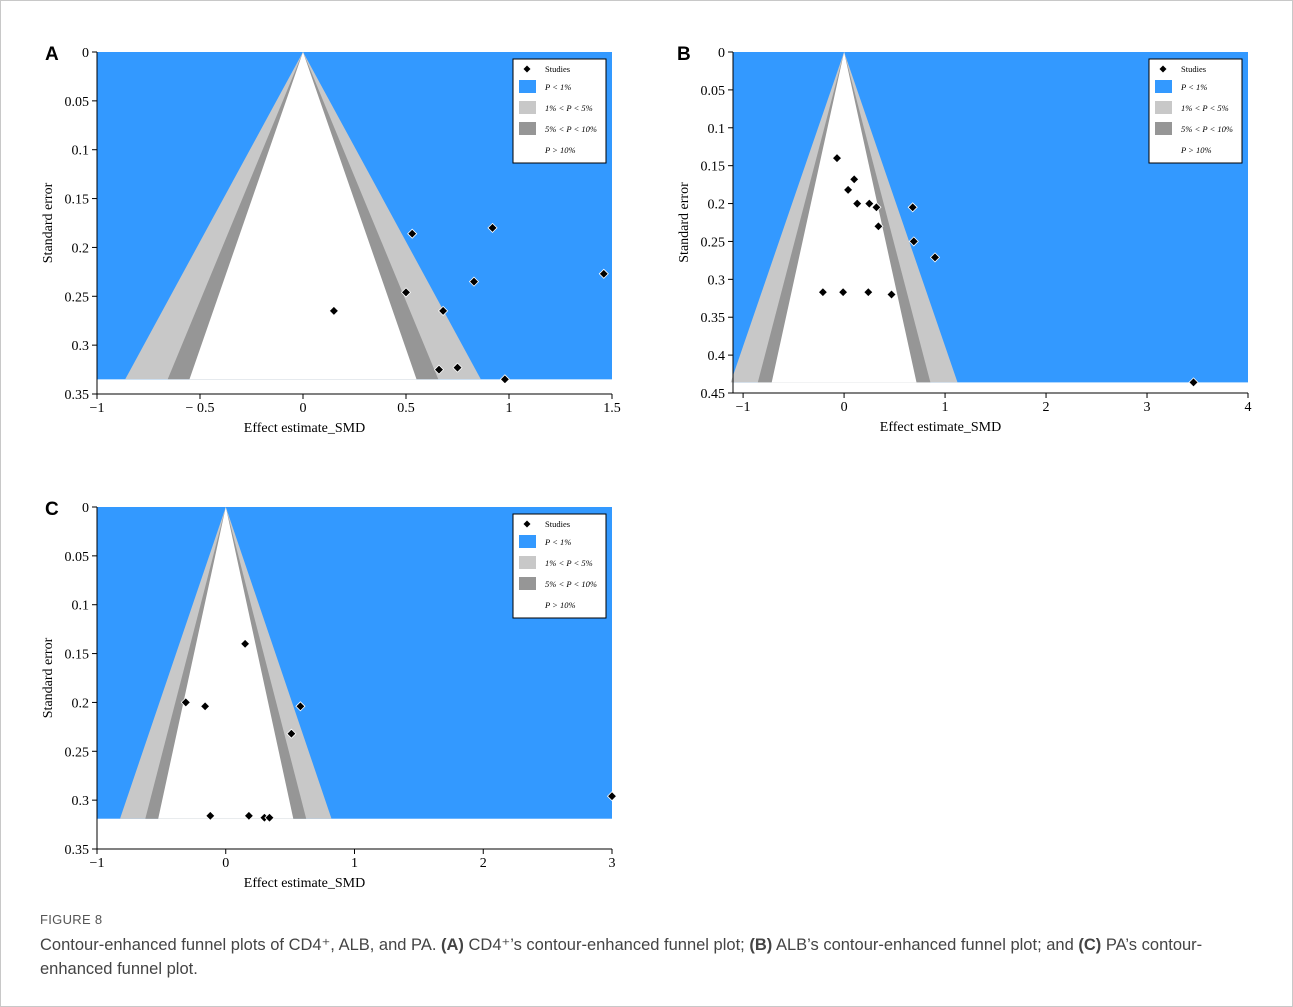 The height and width of the screenshot is (1007, 1293). What do you see at coordinates (354, 863) in the screenshot?
I see `x-tick-label: 1` at bounding box center [354, 863].